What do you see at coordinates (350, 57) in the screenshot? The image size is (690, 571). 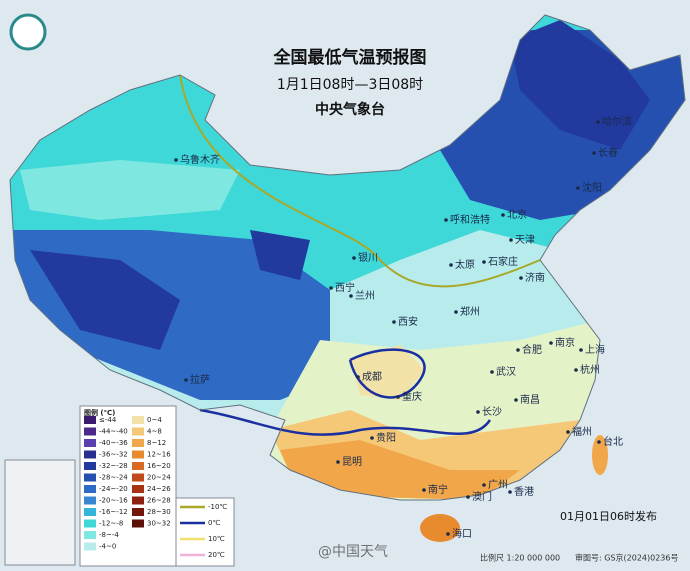 I see `title: 全国最低气温预报图` at bounding box center [350, 57].